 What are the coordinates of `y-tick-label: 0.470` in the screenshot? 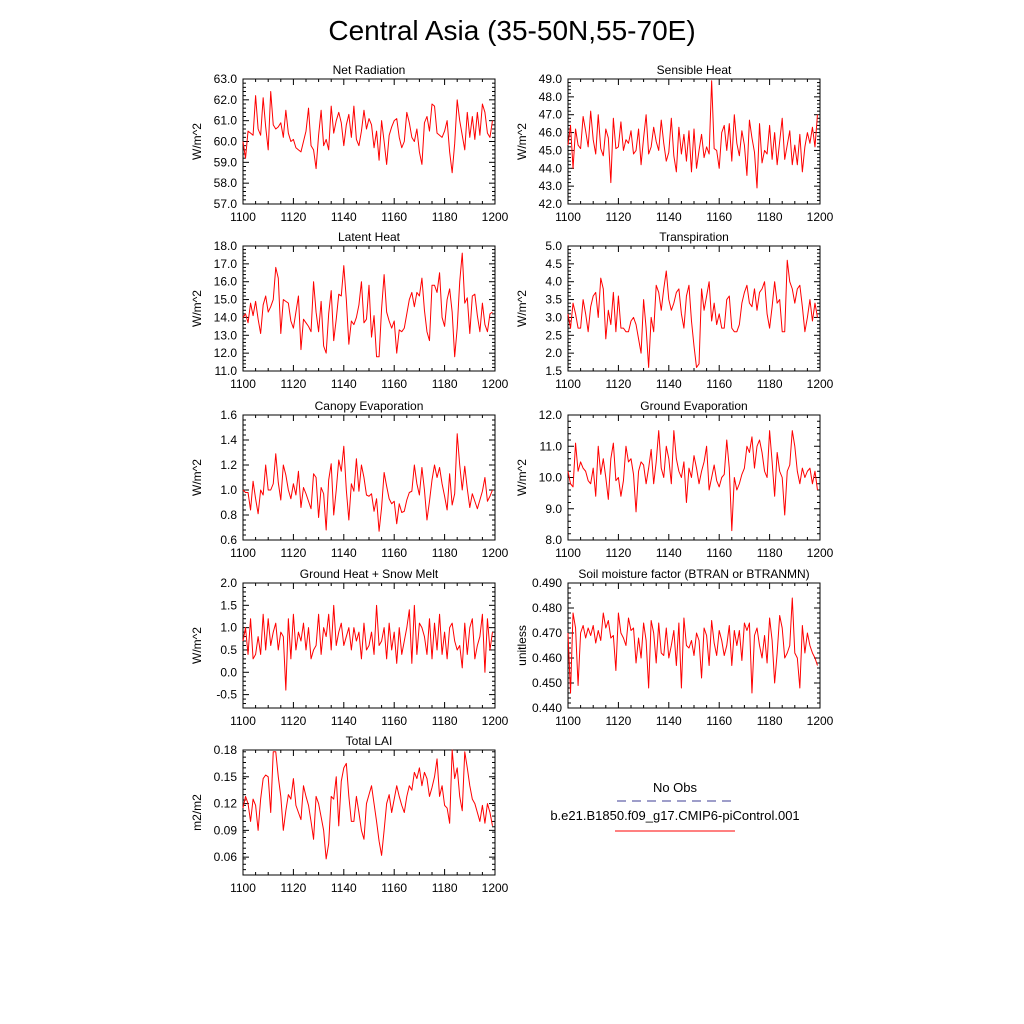 It's located at (547, 633).